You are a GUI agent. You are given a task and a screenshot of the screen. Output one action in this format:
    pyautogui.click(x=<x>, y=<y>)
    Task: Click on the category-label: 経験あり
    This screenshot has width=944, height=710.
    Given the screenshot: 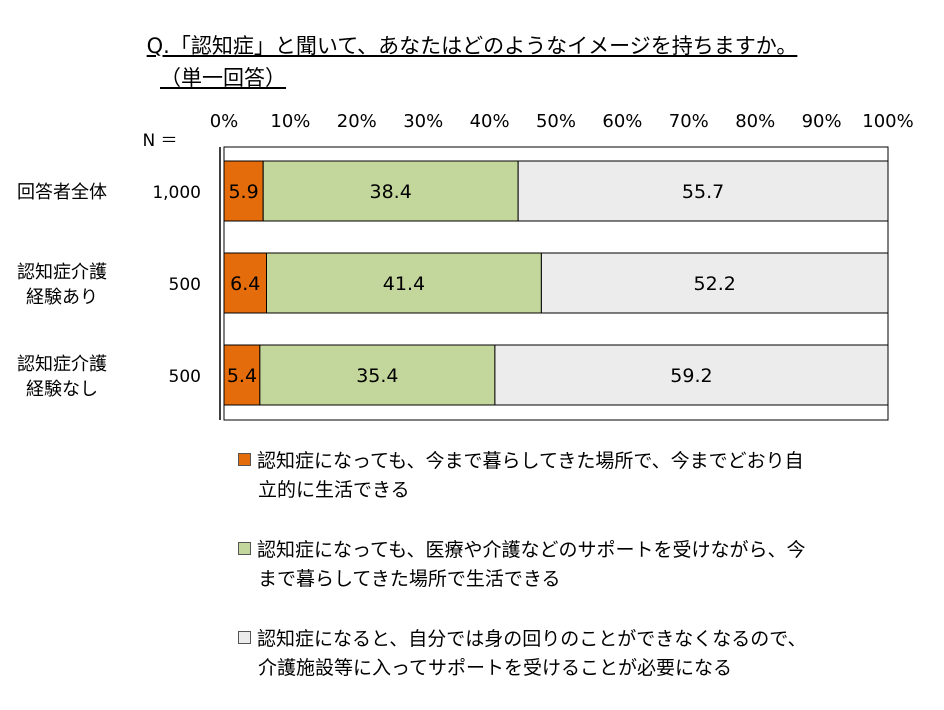 What is the action you would take?
    pyautogui.click(x=62, y=297)
    